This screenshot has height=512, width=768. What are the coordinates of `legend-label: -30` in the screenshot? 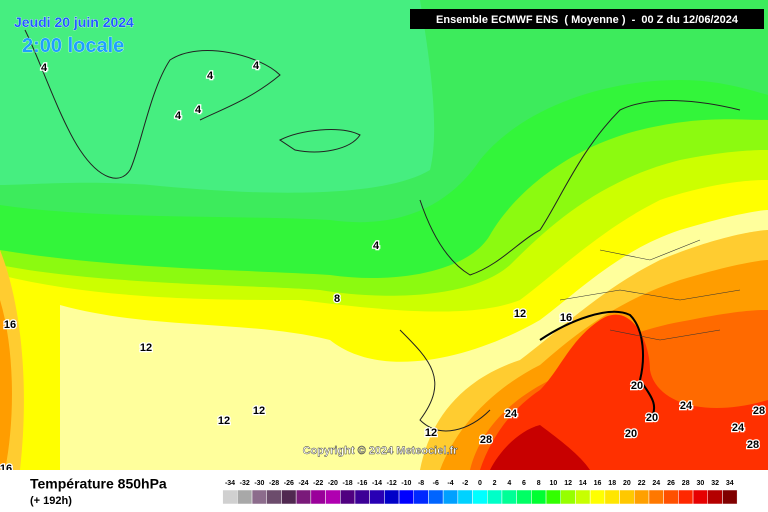 It's located at (259, 483).